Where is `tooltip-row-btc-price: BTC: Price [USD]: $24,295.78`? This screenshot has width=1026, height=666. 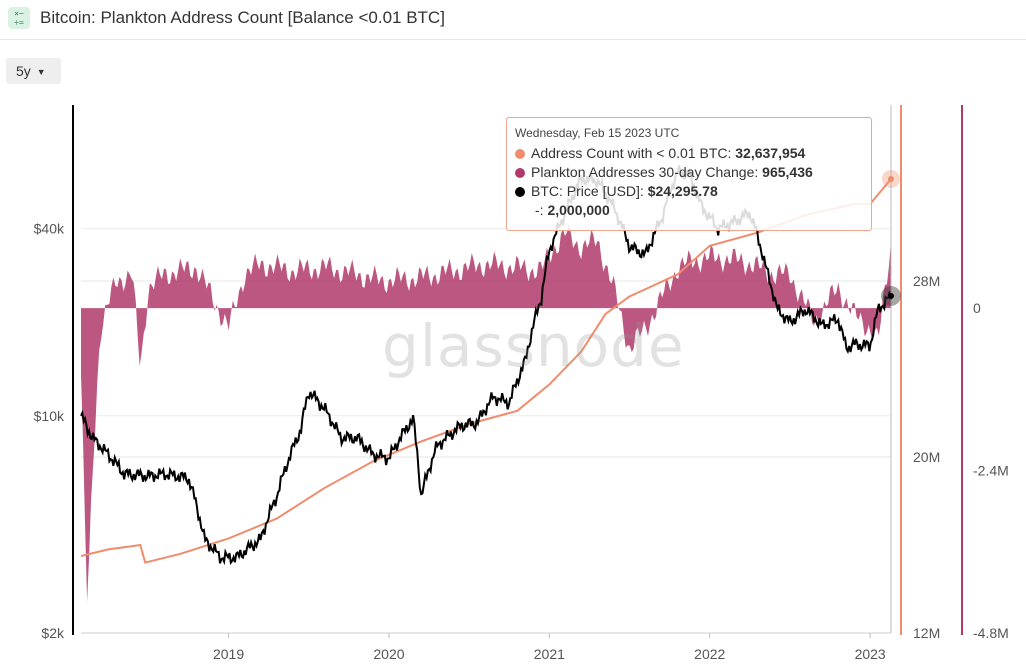
tooltip-row-btc-price: BTC: Price [USD]: $24,295.78 is located at coordinates (689, 191).